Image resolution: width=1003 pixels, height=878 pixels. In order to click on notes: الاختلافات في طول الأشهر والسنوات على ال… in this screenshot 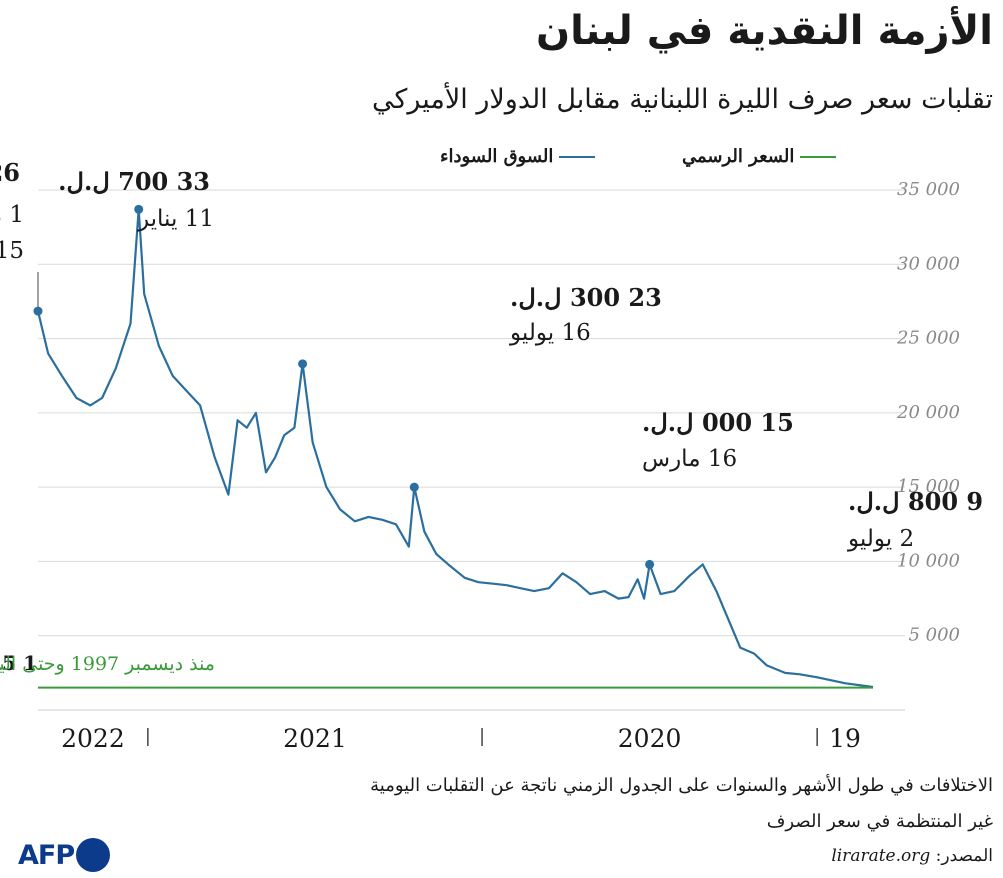, I will do `click(681, 804)`.